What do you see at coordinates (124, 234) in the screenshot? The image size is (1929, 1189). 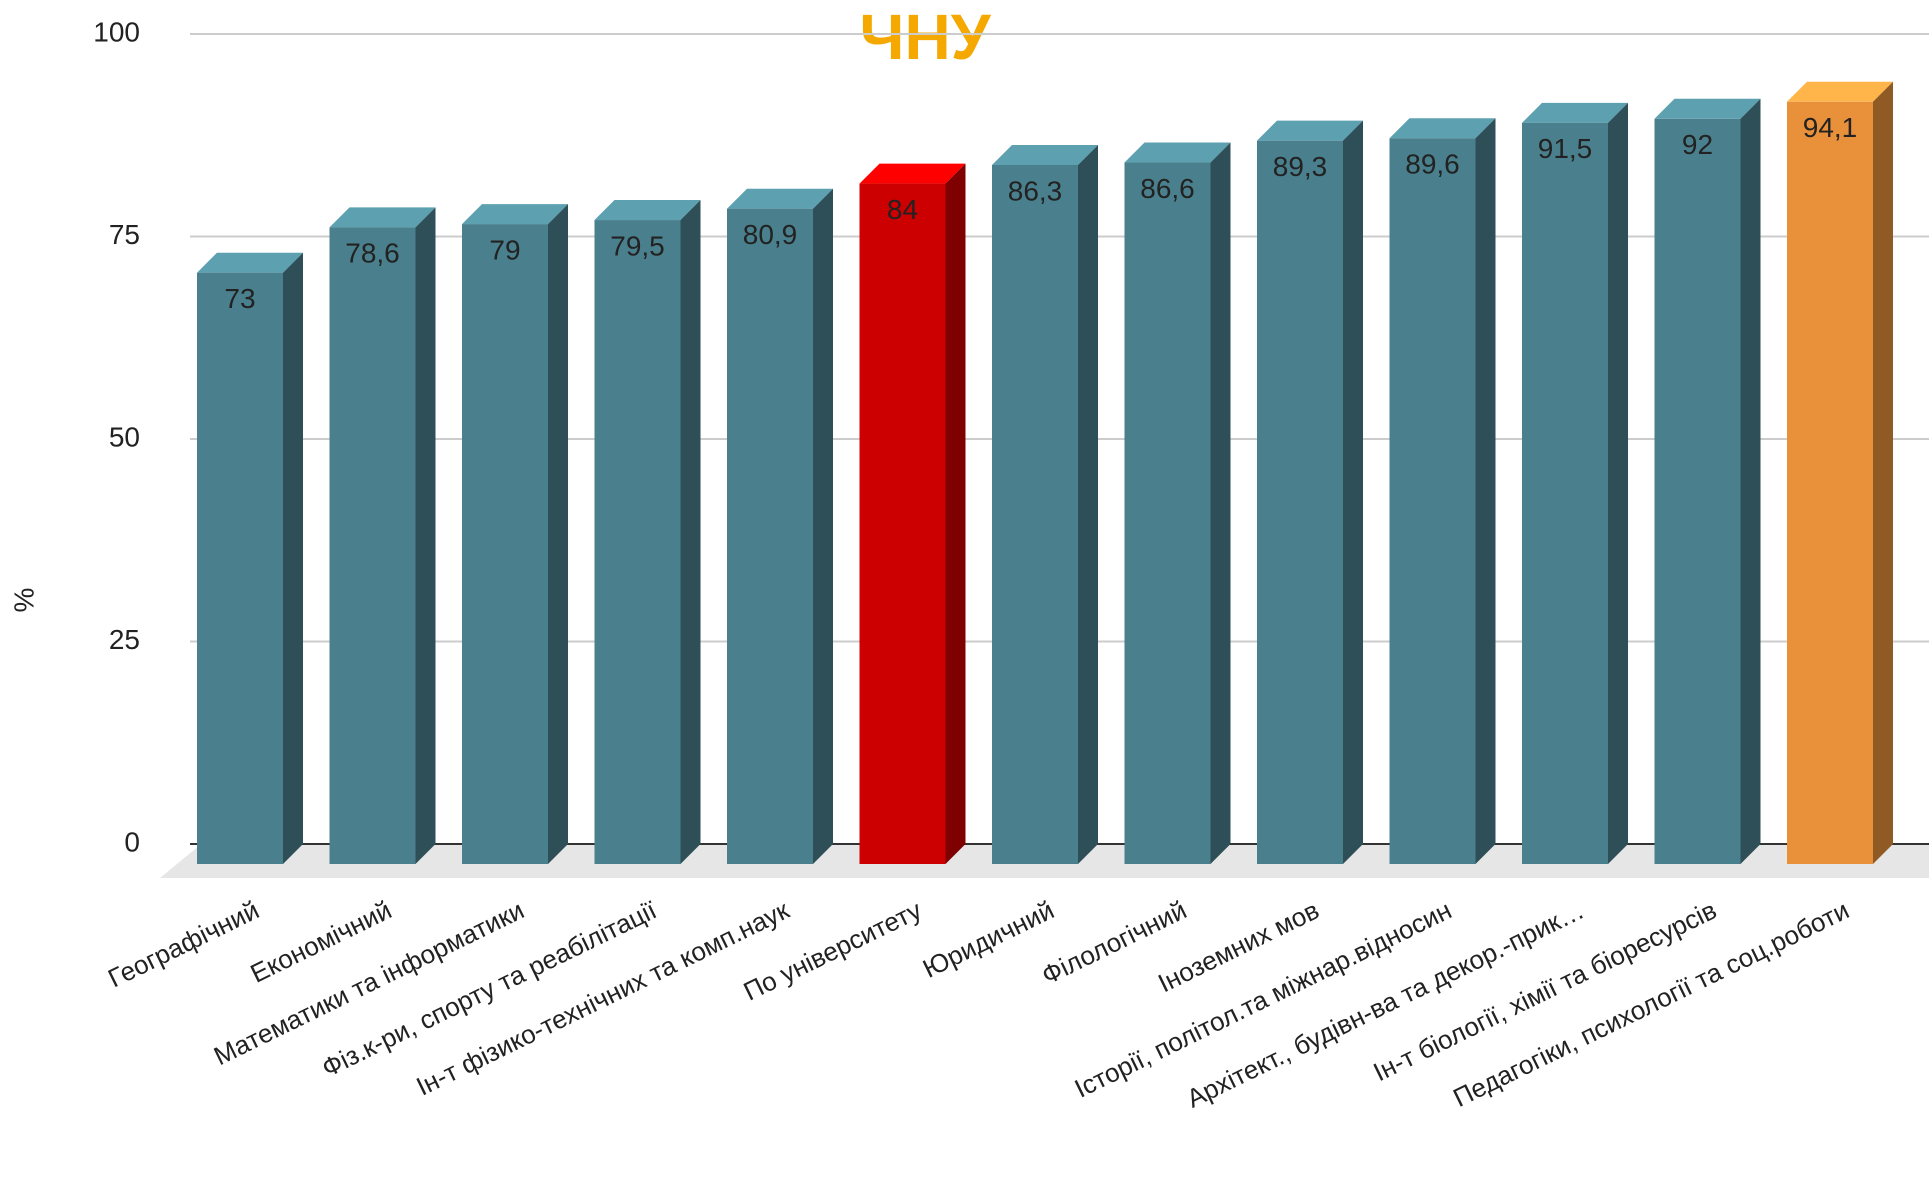 I see `y-tick-label: 75` at bounding box center [124, 234].